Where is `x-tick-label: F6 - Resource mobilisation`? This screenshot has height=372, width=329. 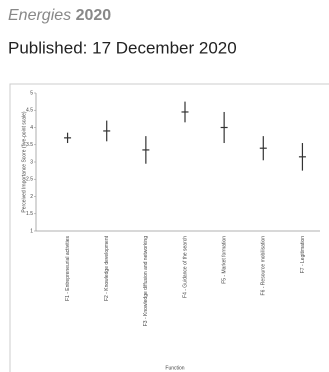 x-tick-label: F6 - Resource mobilisation is located at coordinates (264, 266).